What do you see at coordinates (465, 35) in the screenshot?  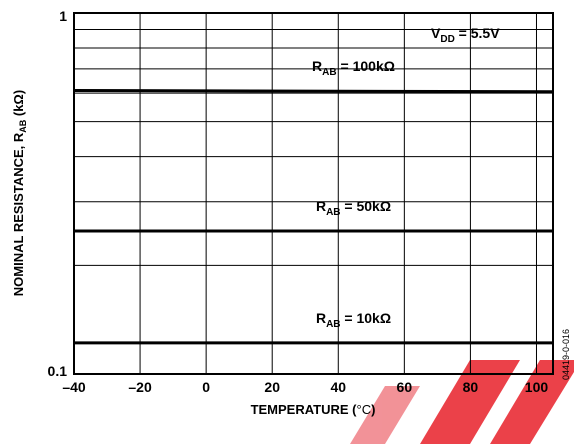 I see `vdd-annotation: VDD = 5.5V` at bounding box center [465, 35].